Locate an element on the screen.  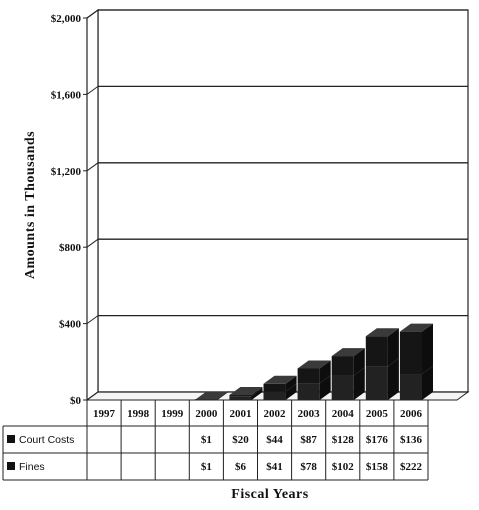
y-tick-label: $800 is located at coordinates (70, 248).